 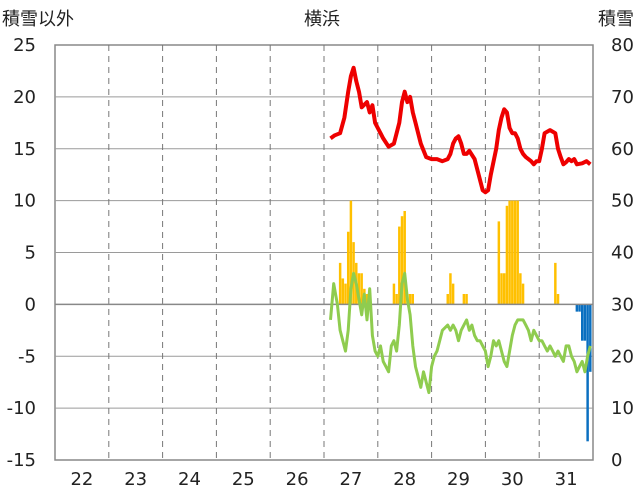 What do you see at coordinates (21, 408) in the screenshot?
I see `left-tick-label: -10` at bounding box center [21, 408].